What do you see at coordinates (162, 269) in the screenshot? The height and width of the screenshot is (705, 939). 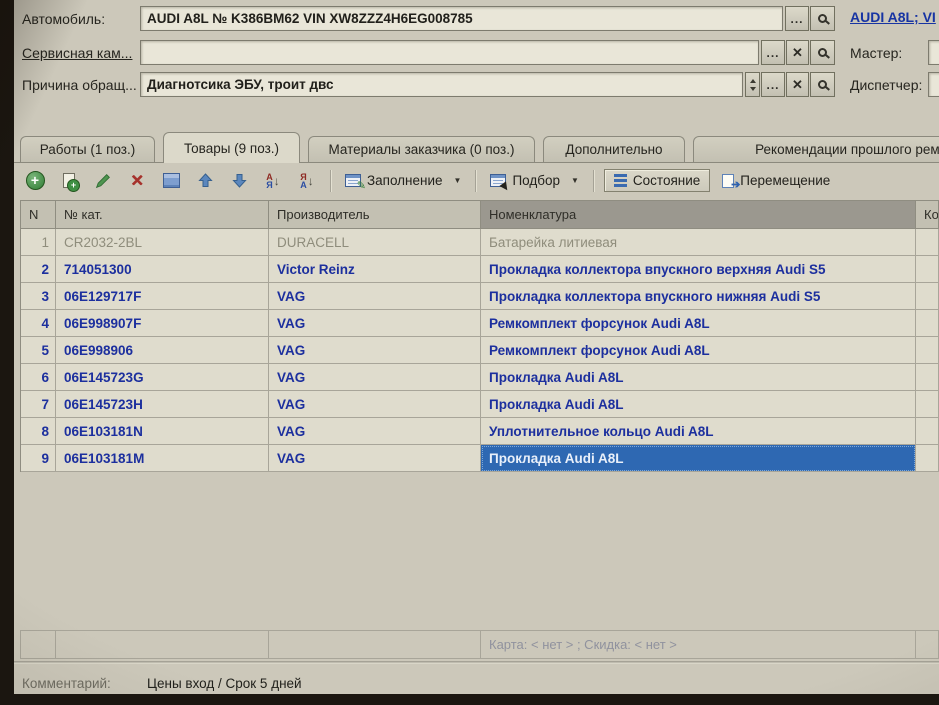 I see `cell-catalog: 714051300` at bounding box center [162, 269].